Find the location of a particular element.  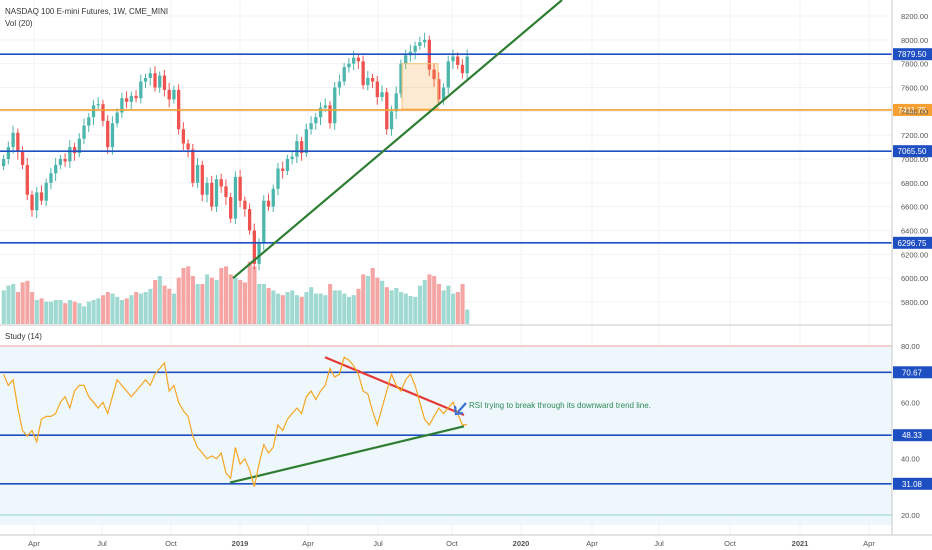

consolidation-box is located at coordinates (420, 86).